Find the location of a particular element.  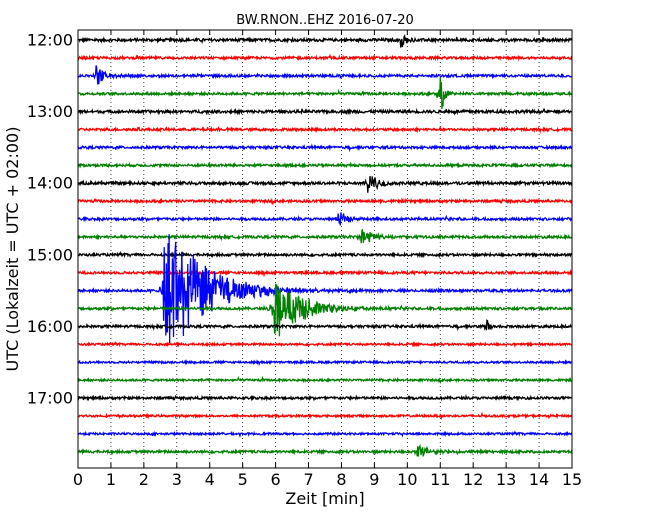

chart-title: BW.RNON..EHZ 2016-07-20 is located at coordinates (325, 20).